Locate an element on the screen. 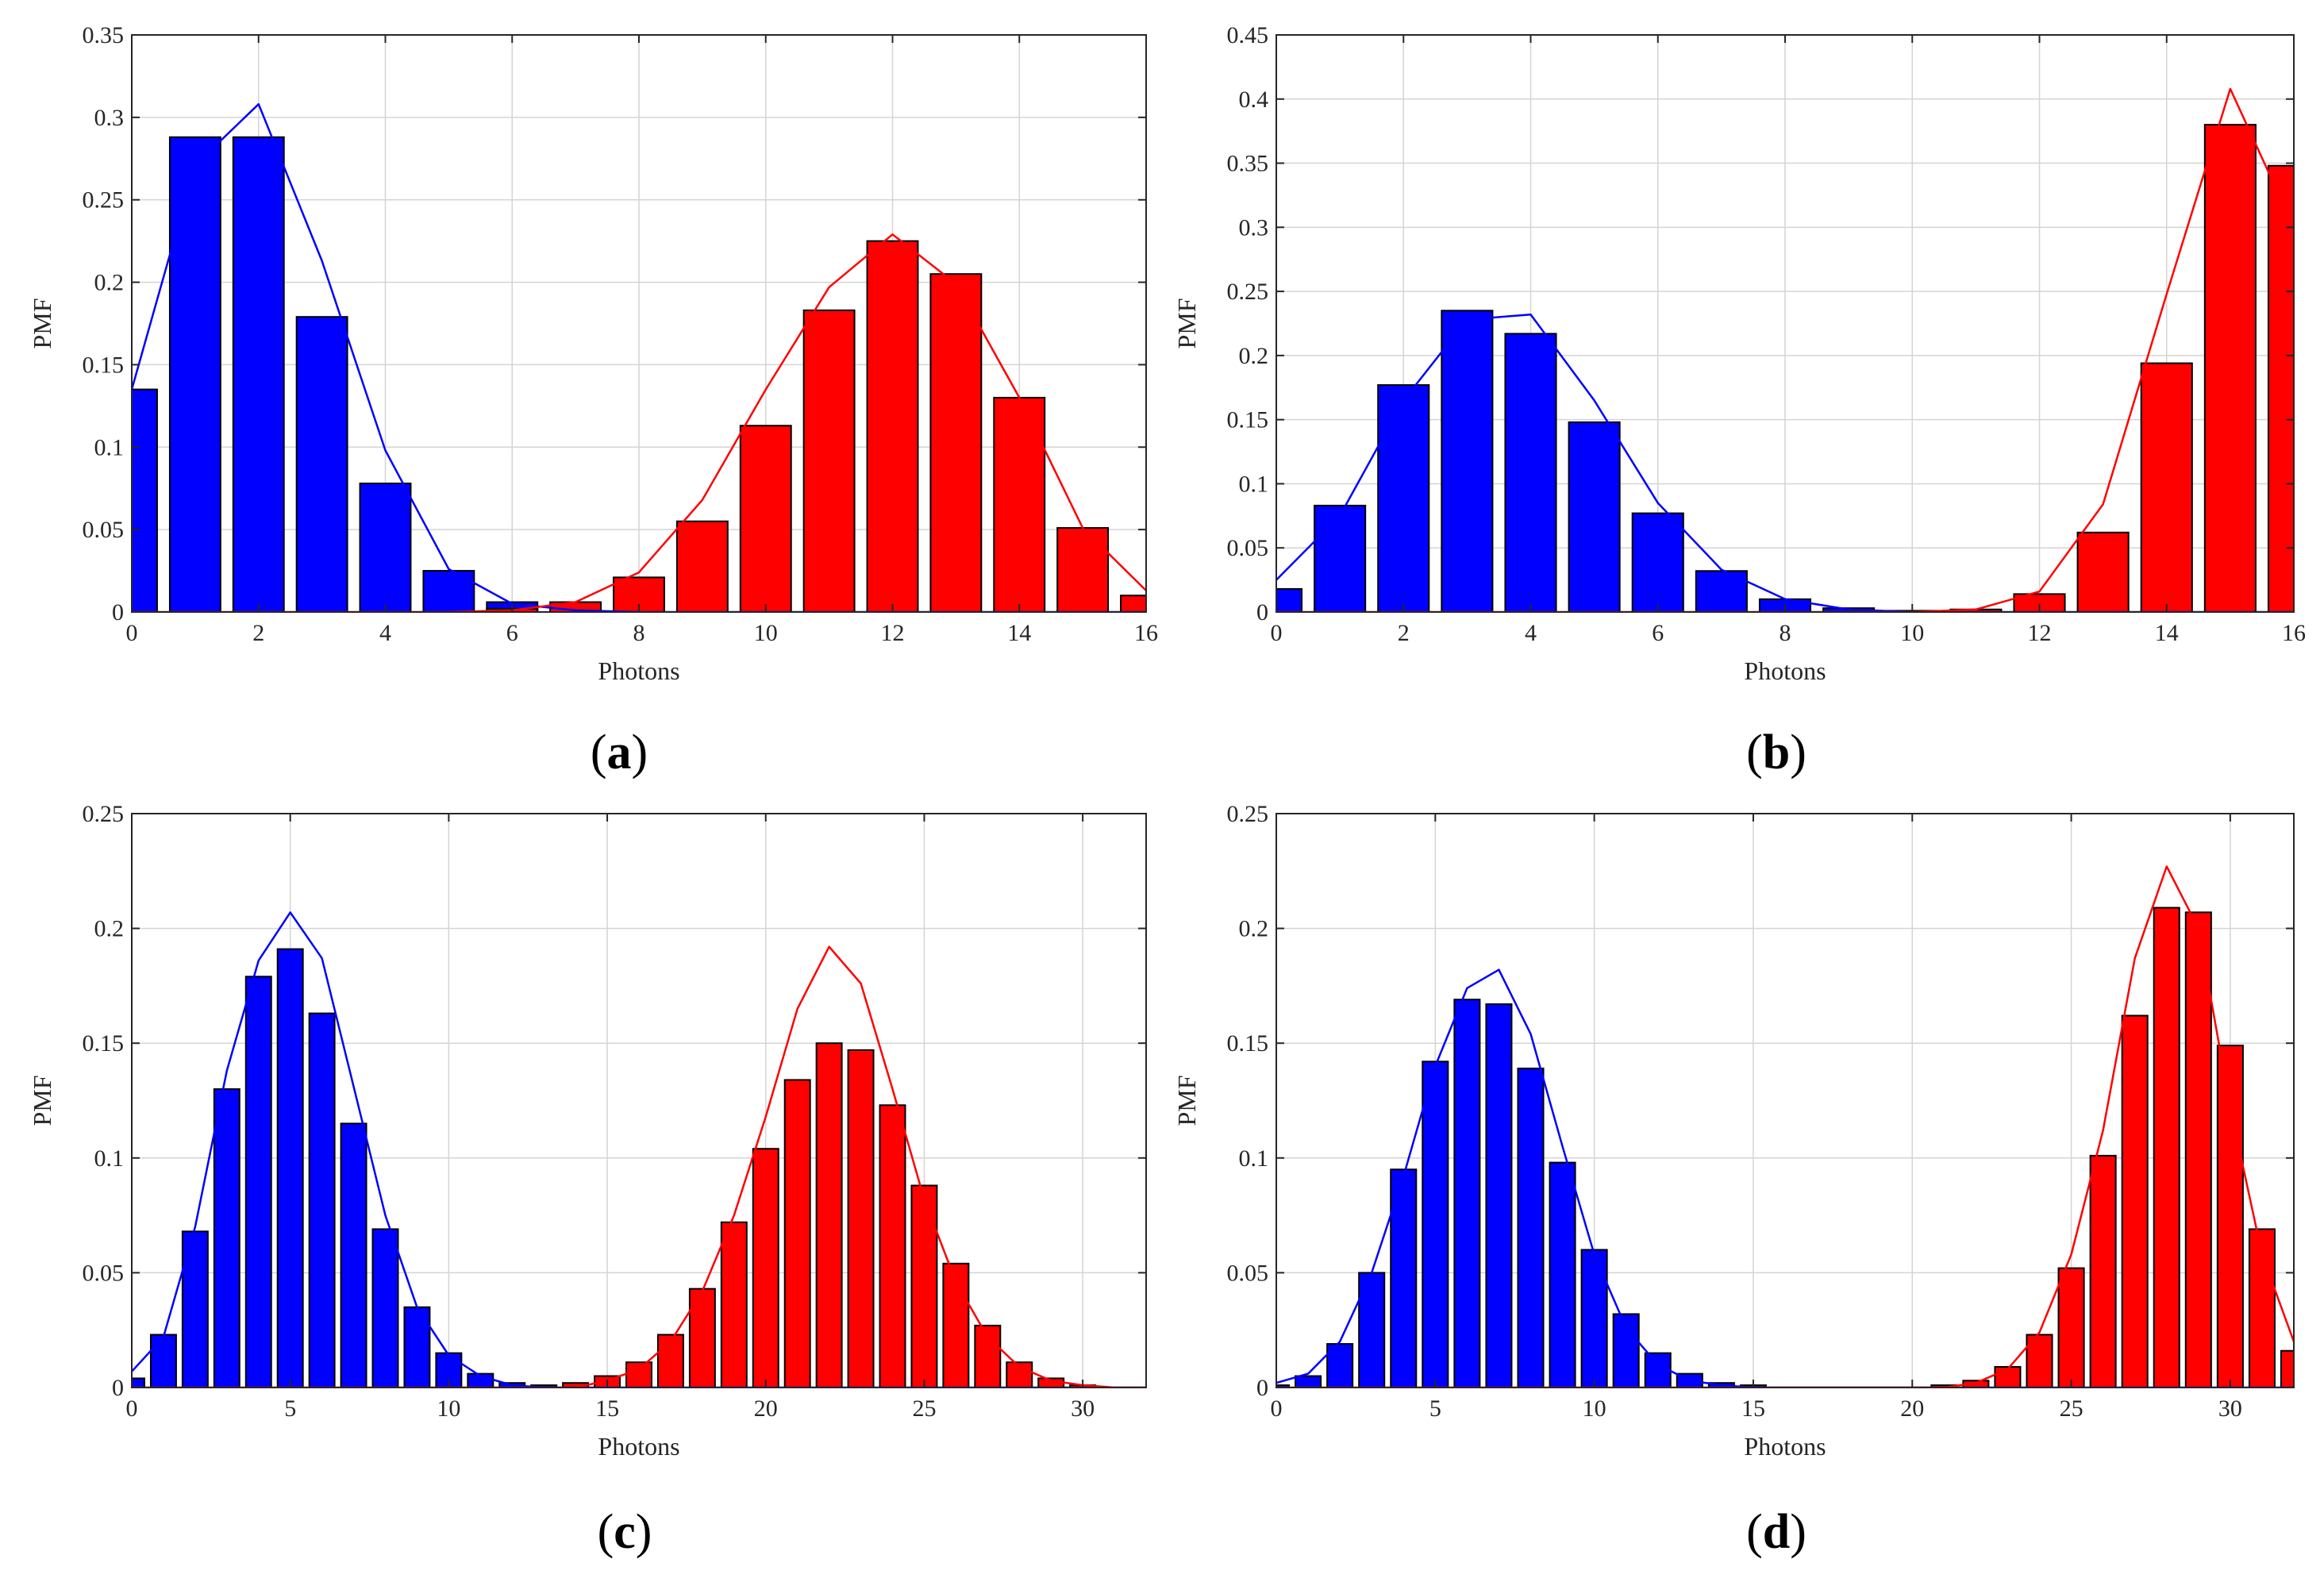  x-tick-label-c-4: 20 is located at coordinates (766, 1408).